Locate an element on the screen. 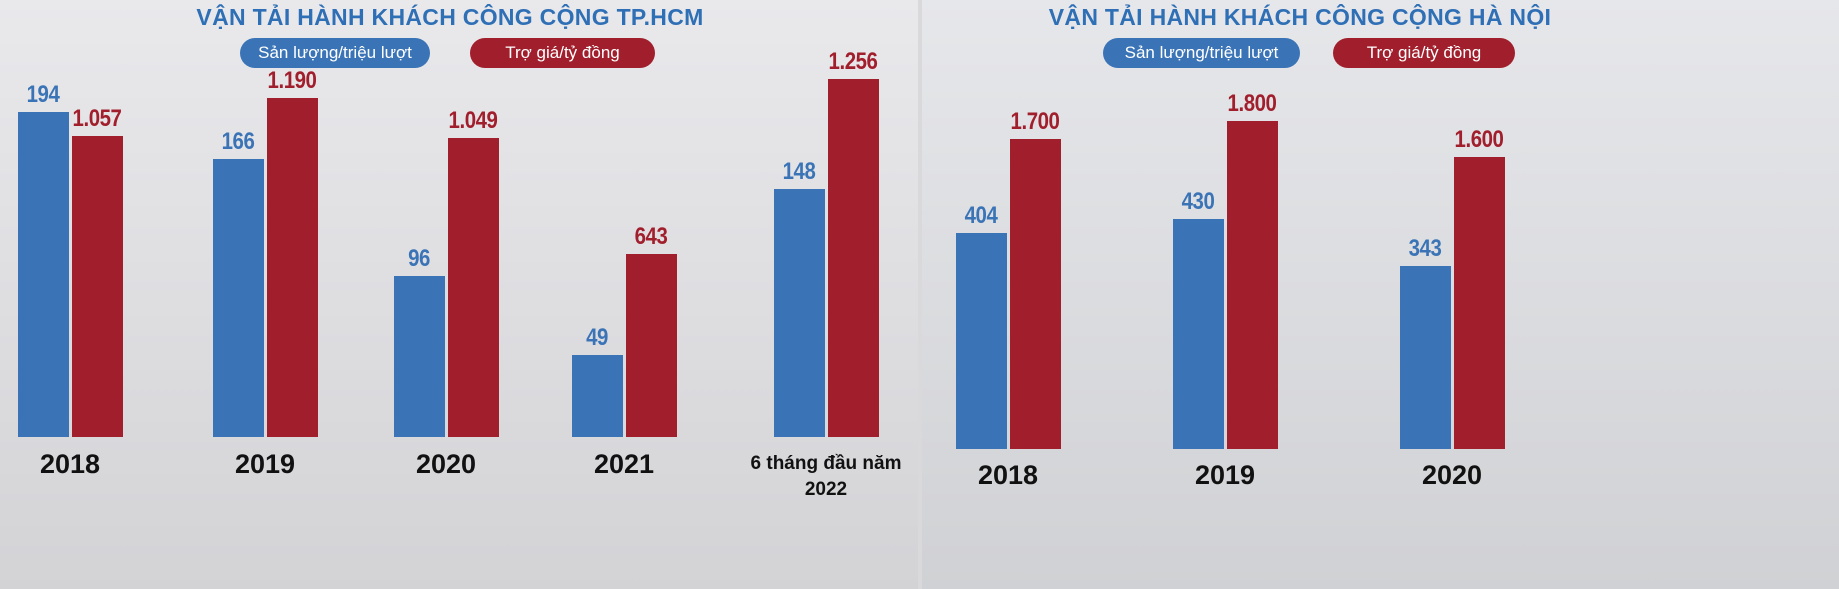 This screenshot has height=589, width=1839. data-label: 1.190 is located at coordinates (292, 80).